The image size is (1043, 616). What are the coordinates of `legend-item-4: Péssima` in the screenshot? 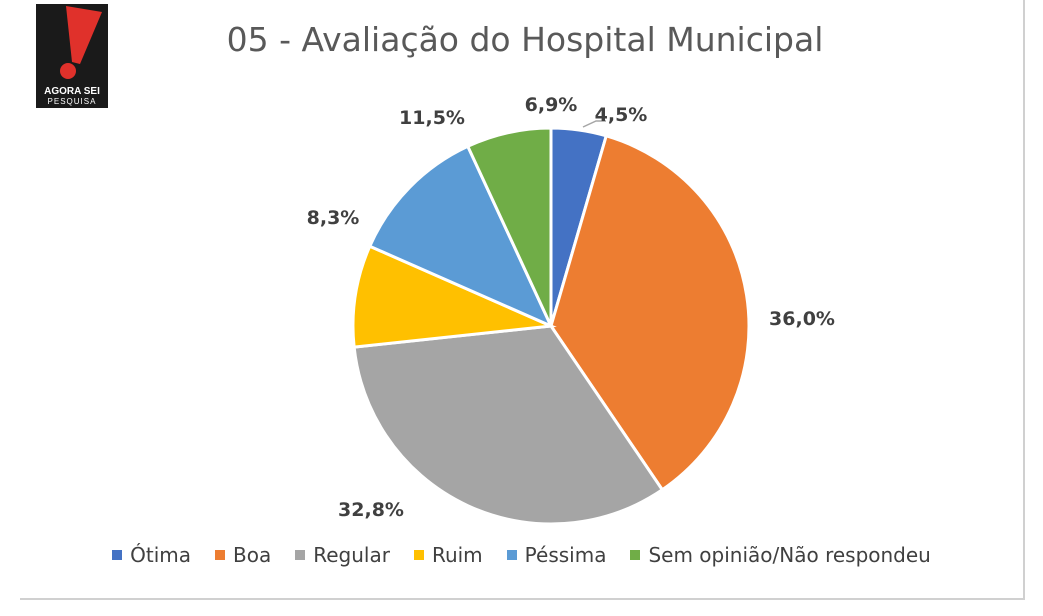 It's located at (556, 555).